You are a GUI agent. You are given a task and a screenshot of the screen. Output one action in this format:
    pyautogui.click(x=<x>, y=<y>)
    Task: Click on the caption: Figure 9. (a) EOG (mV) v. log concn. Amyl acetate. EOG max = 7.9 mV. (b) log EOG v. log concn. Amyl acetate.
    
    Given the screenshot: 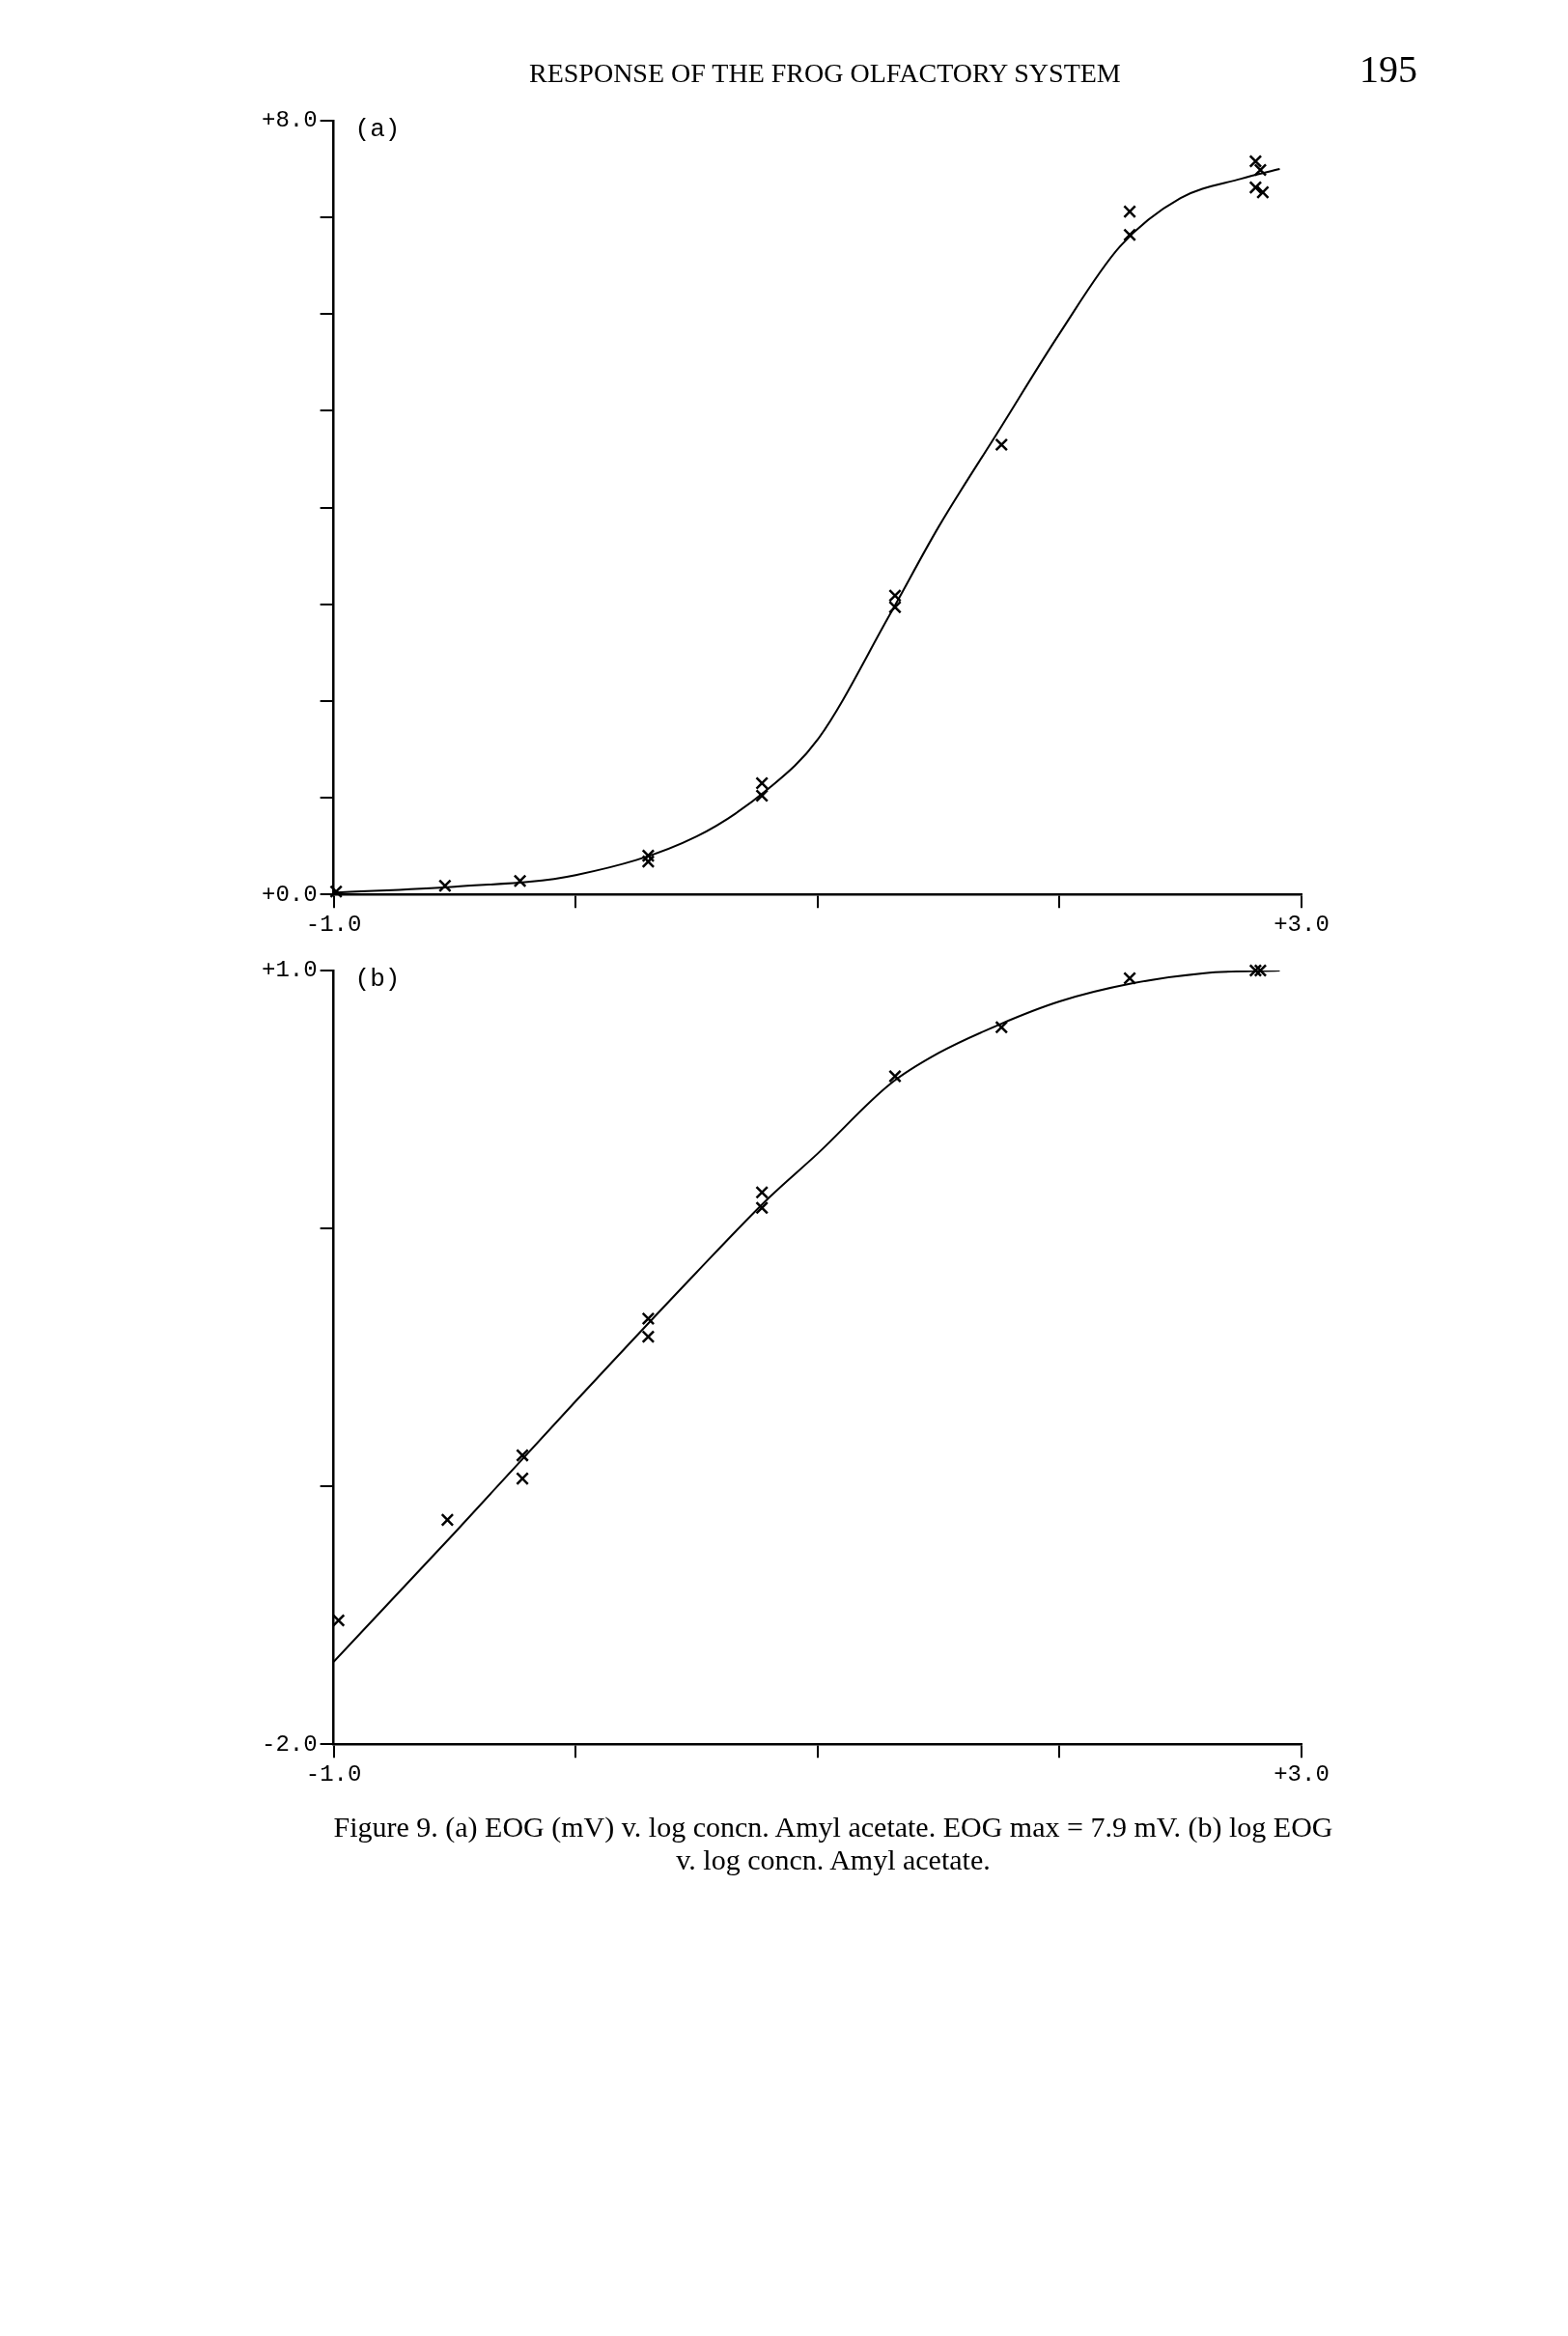 What is the action you would take?
    pyautogui.click(x=833, y=1844)
    